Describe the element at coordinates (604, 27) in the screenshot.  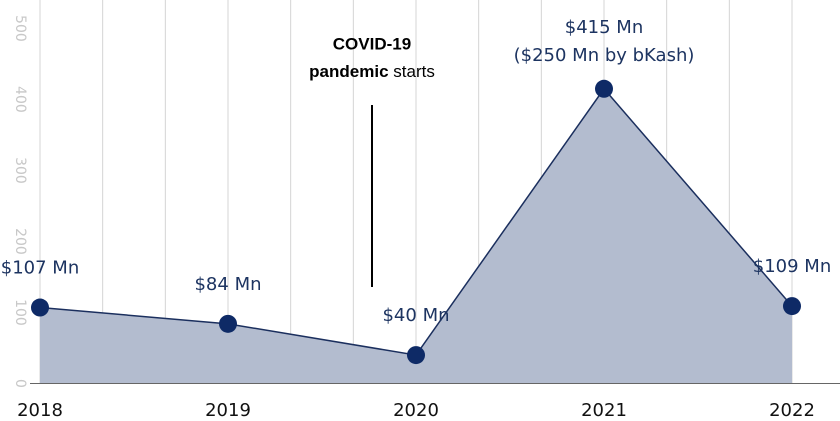
I see `value-label: $415 Mn` at that location.